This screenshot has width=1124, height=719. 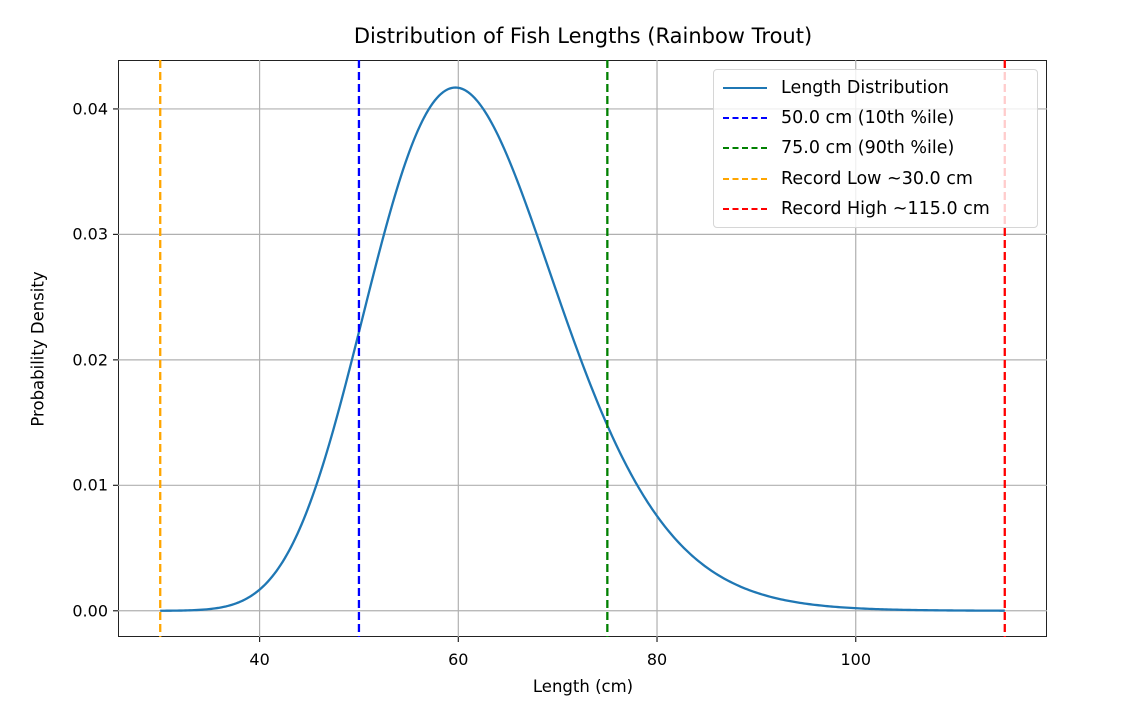 What do you see at coordinates (583, 686) in the screenshot?
I see `x-axis-label: Length (cm)` at bounding box center [583, 686].